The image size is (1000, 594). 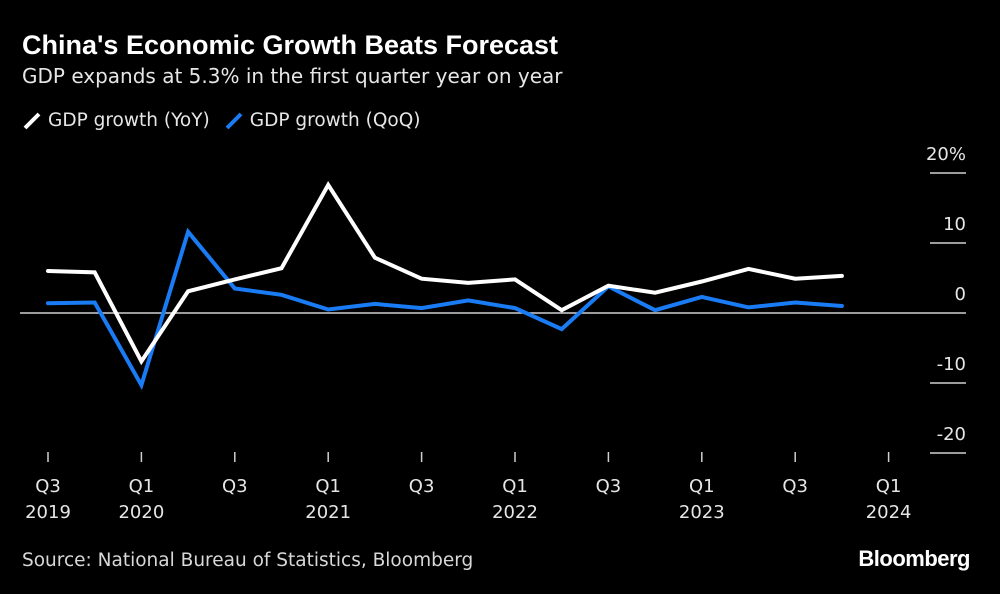 What do you see at coordinates (129, 120) in the screenshot?
I see `legend-label-yoy: GDP growth (YoY)` at bounding box center [129, 120].